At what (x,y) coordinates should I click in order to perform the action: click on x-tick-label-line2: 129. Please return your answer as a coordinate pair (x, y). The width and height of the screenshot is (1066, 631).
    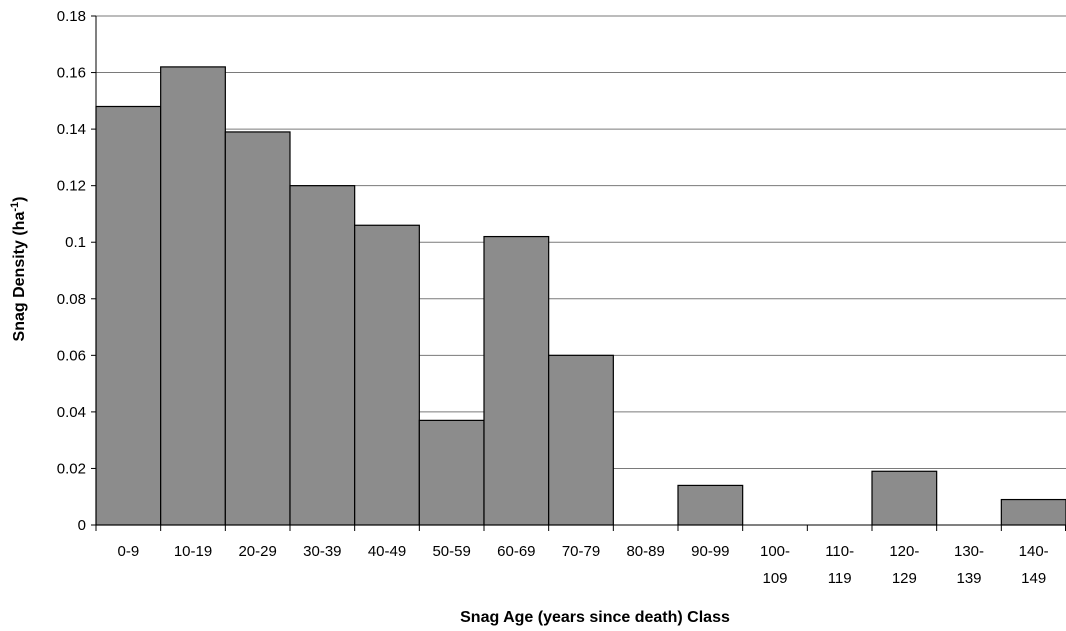
    Looking at the image, I should click on (904, 578).